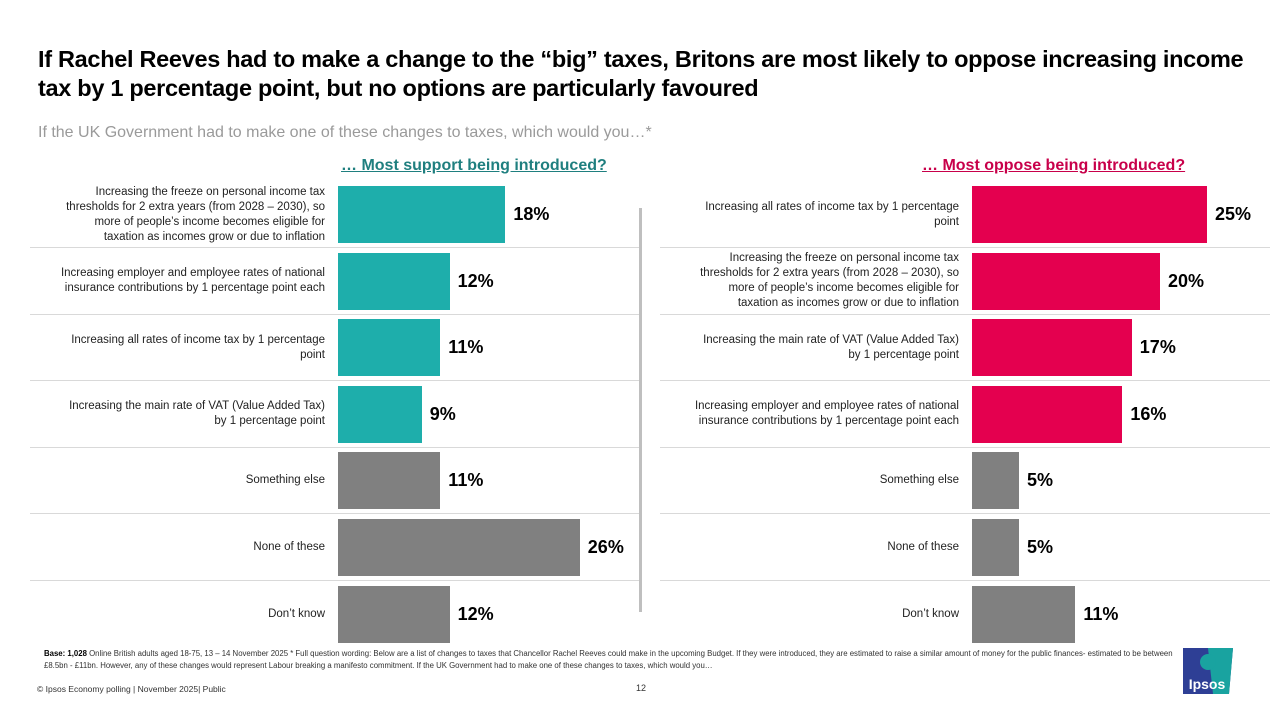 This screenshot has height=720, width=1280. What do you see at coordinates (336, 547) in the screenshot?
I see `chart-row: None of these 26%` at bounding box center [336, 547].